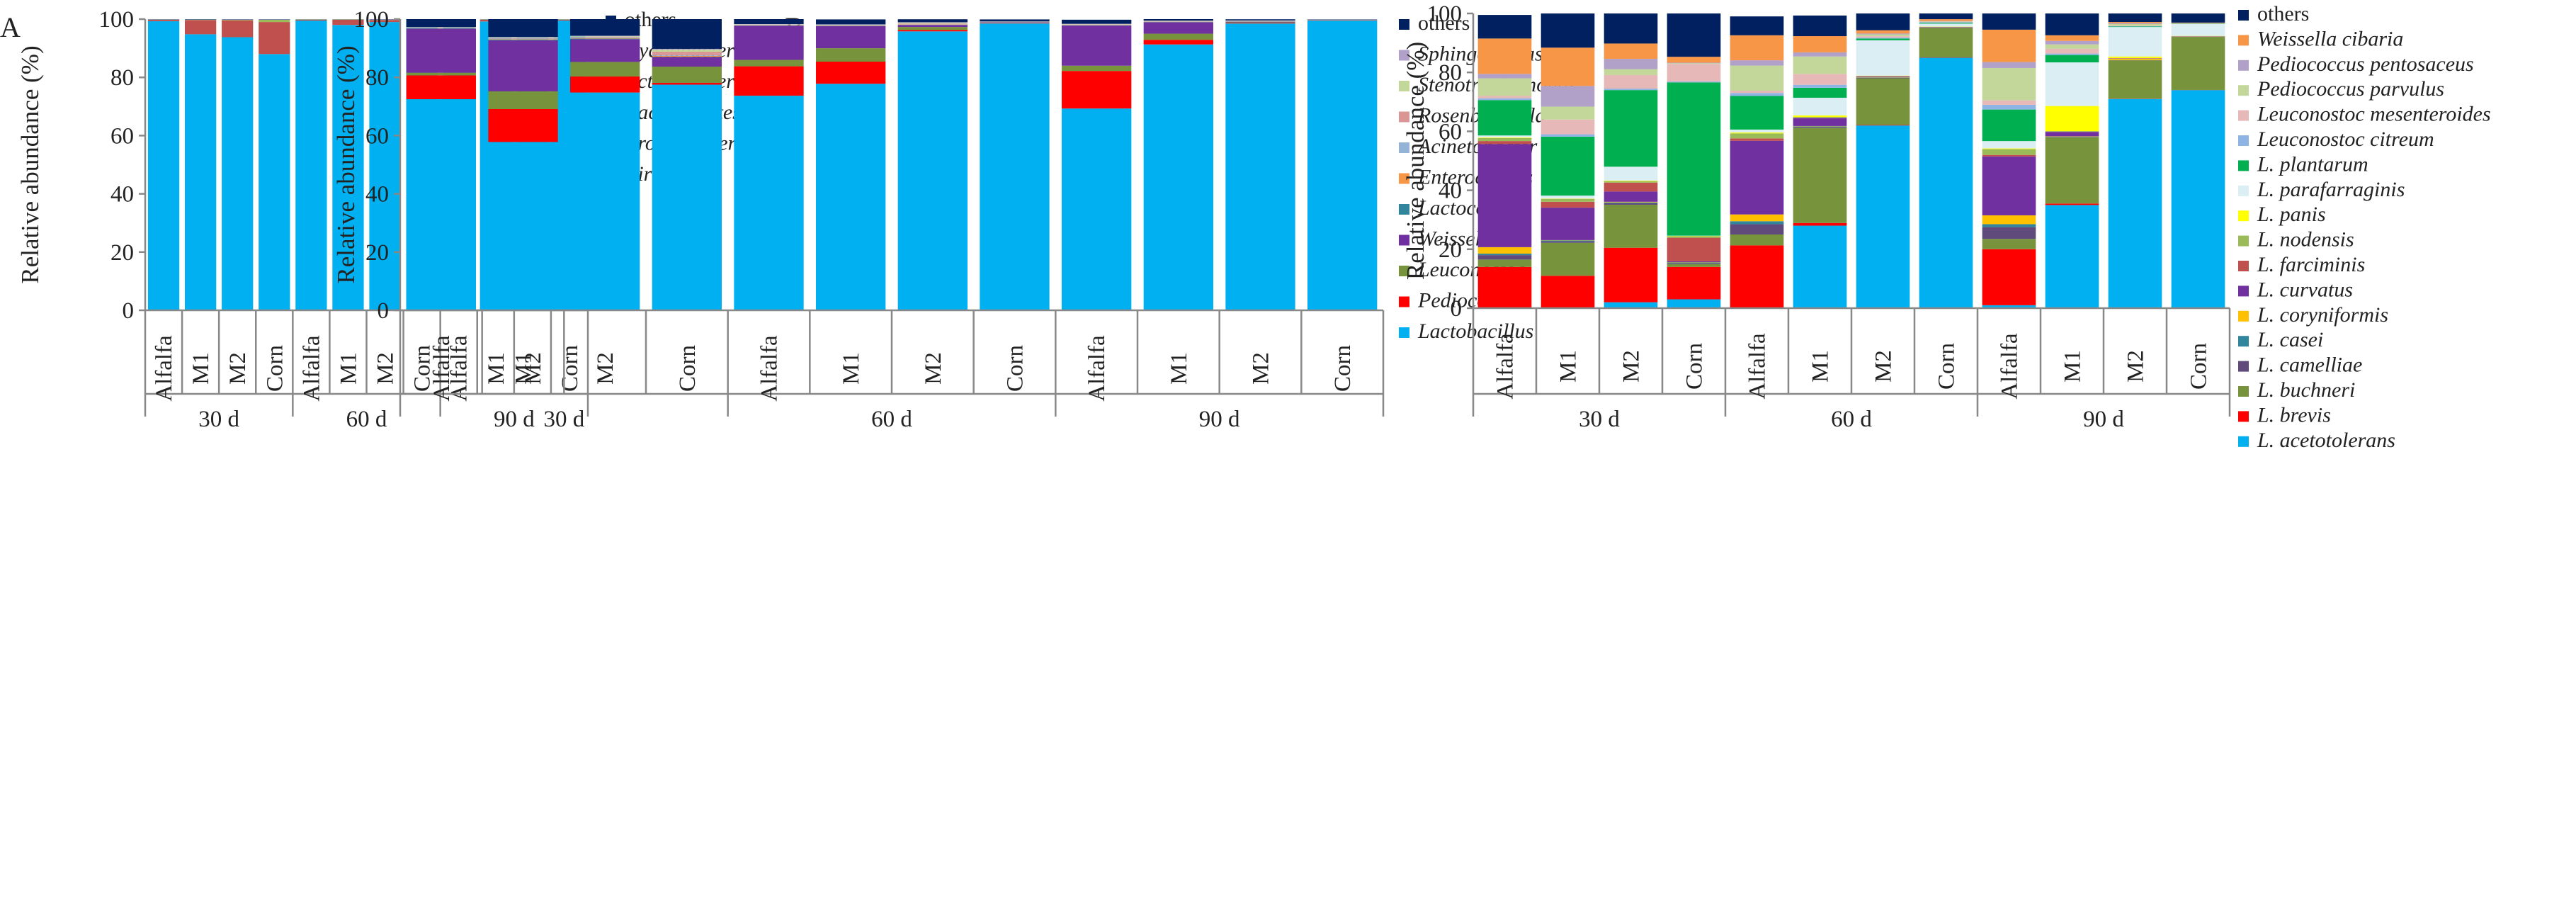 The width and height of the screenshot is (2576, 899). I want to click on x-category-label: M2, so click(1261, 369).